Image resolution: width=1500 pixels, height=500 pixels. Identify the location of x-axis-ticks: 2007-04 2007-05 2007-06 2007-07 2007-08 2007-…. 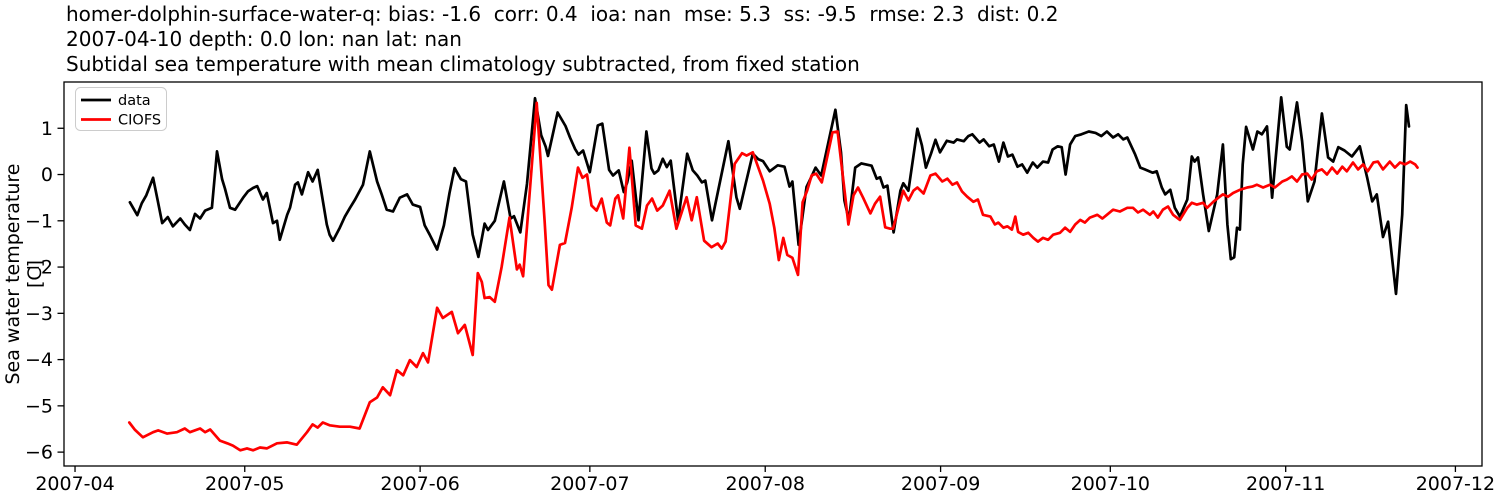
(765, 480).